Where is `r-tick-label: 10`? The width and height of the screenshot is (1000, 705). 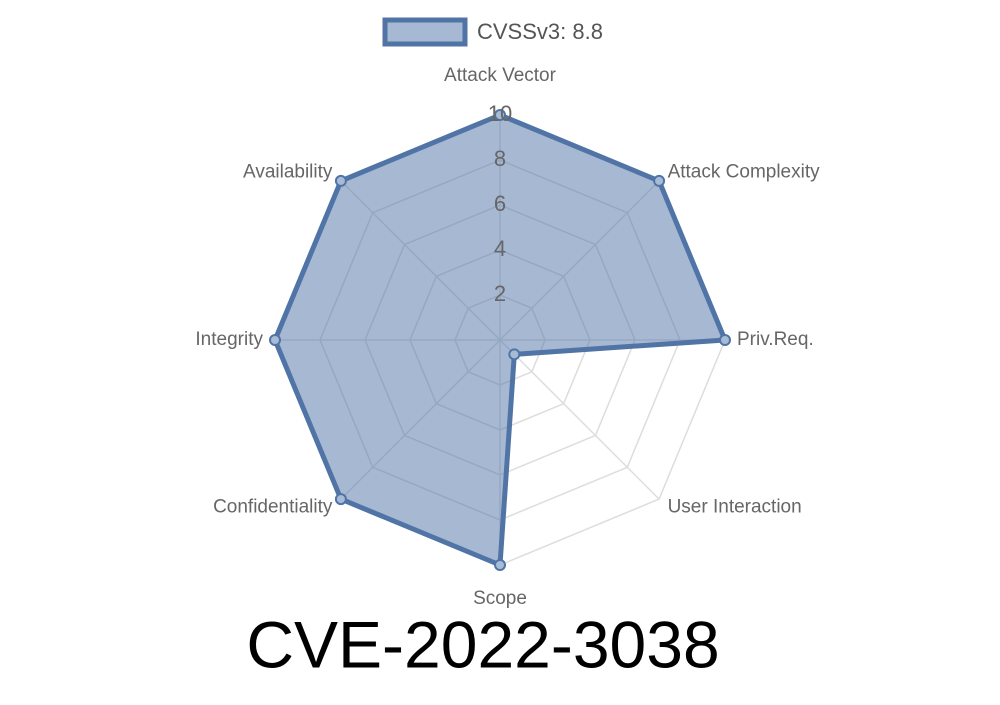 r-tick-label: 10 is located at coordinates (500, 113).